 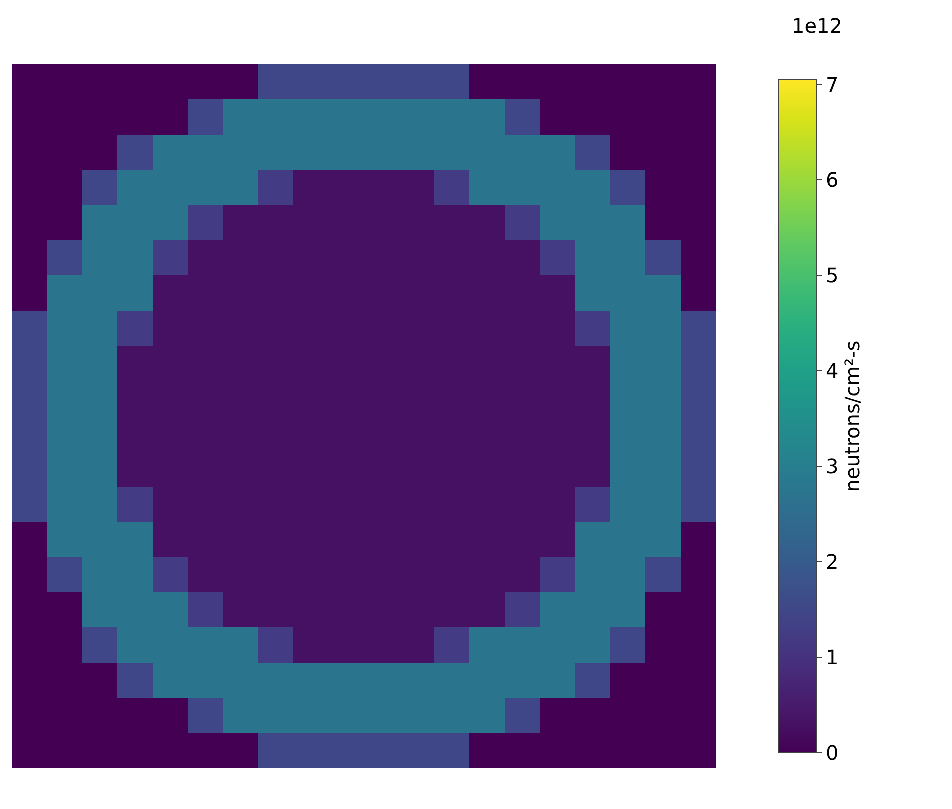 What do you see at coordinates (832, 276) in the screenshot?
I see `color-bar-label: 5` at bounding box center [832, 276].